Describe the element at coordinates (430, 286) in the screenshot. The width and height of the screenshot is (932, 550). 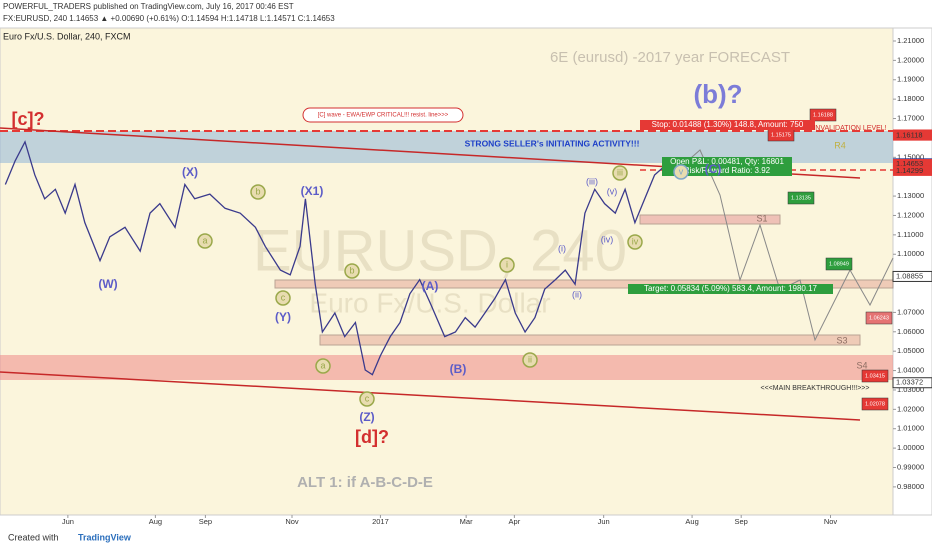
I see `annotation: (A)` at that location.